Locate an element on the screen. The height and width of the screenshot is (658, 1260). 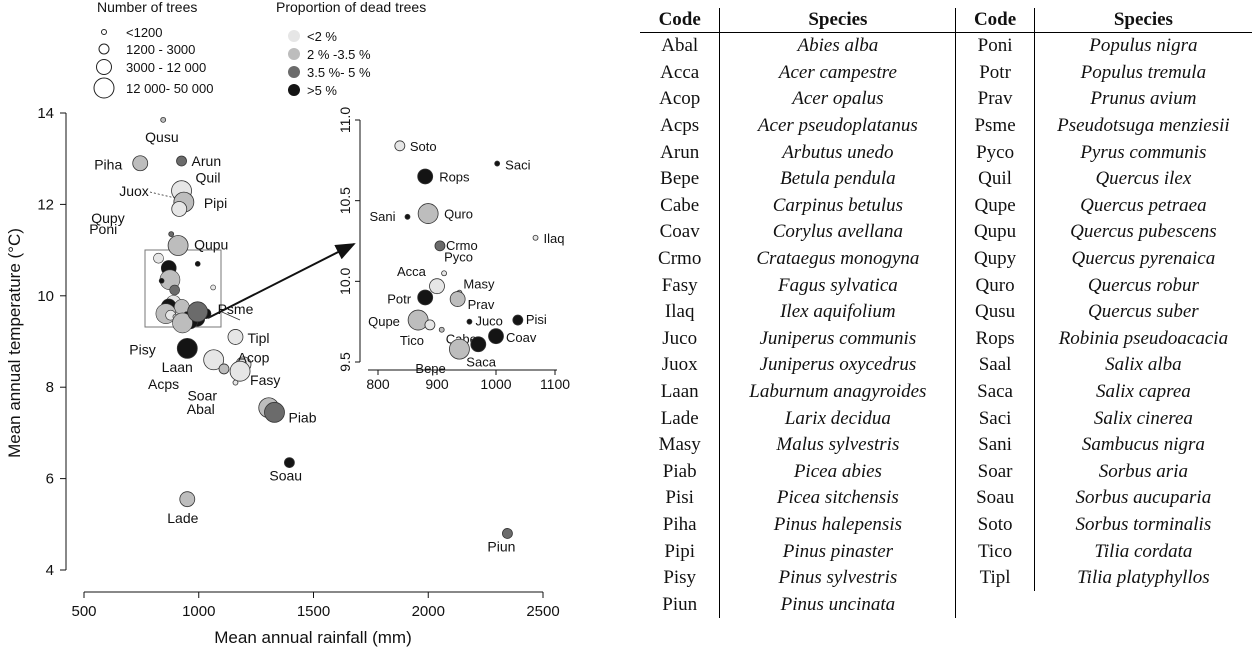
code-cell: Lade is located at coordinates (680, 418).